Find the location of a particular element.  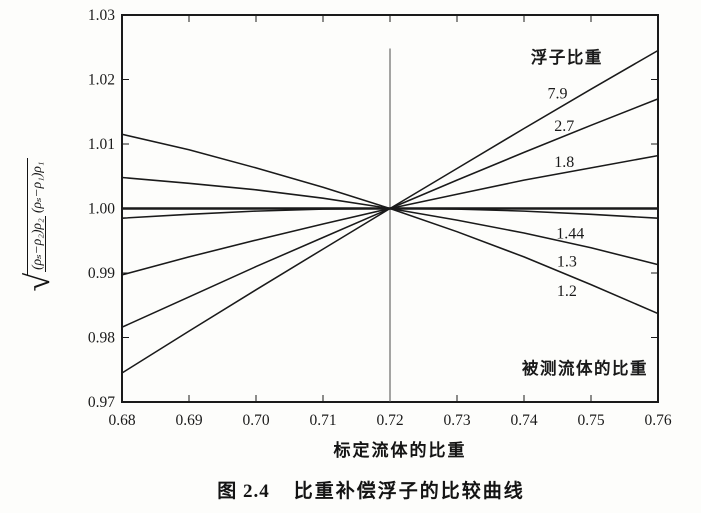

y-tick-label: 0.99 is located at coordinates (101, 273).